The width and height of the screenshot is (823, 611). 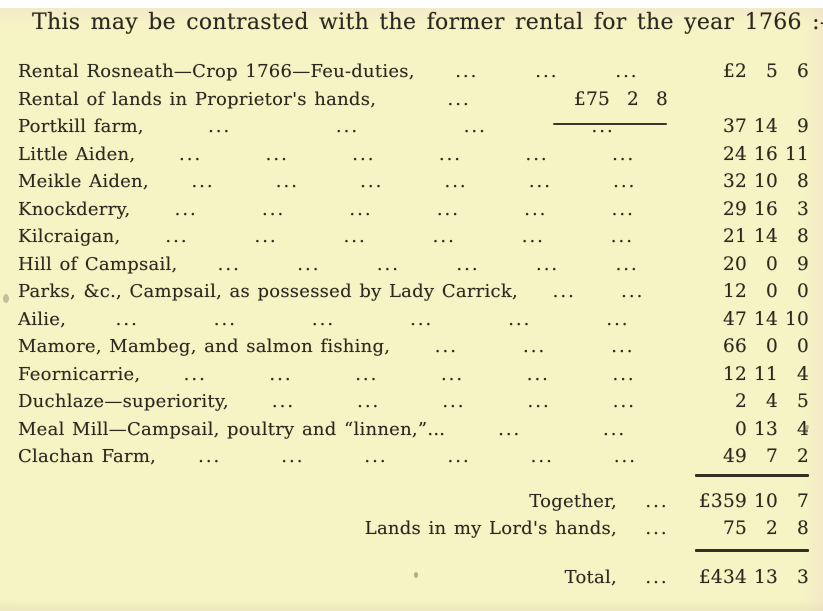 What do you see at coordinates (77, 154) in the screenshot?
I see `row-label: Little Aiden,` at bounding box center [77, 154].